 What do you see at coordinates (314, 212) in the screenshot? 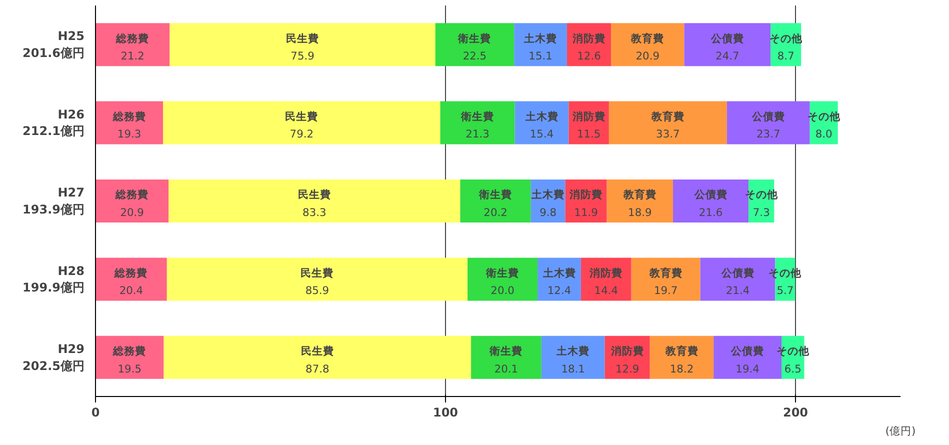
I see `data-label: 83.3` at bounding box center [314, 212].